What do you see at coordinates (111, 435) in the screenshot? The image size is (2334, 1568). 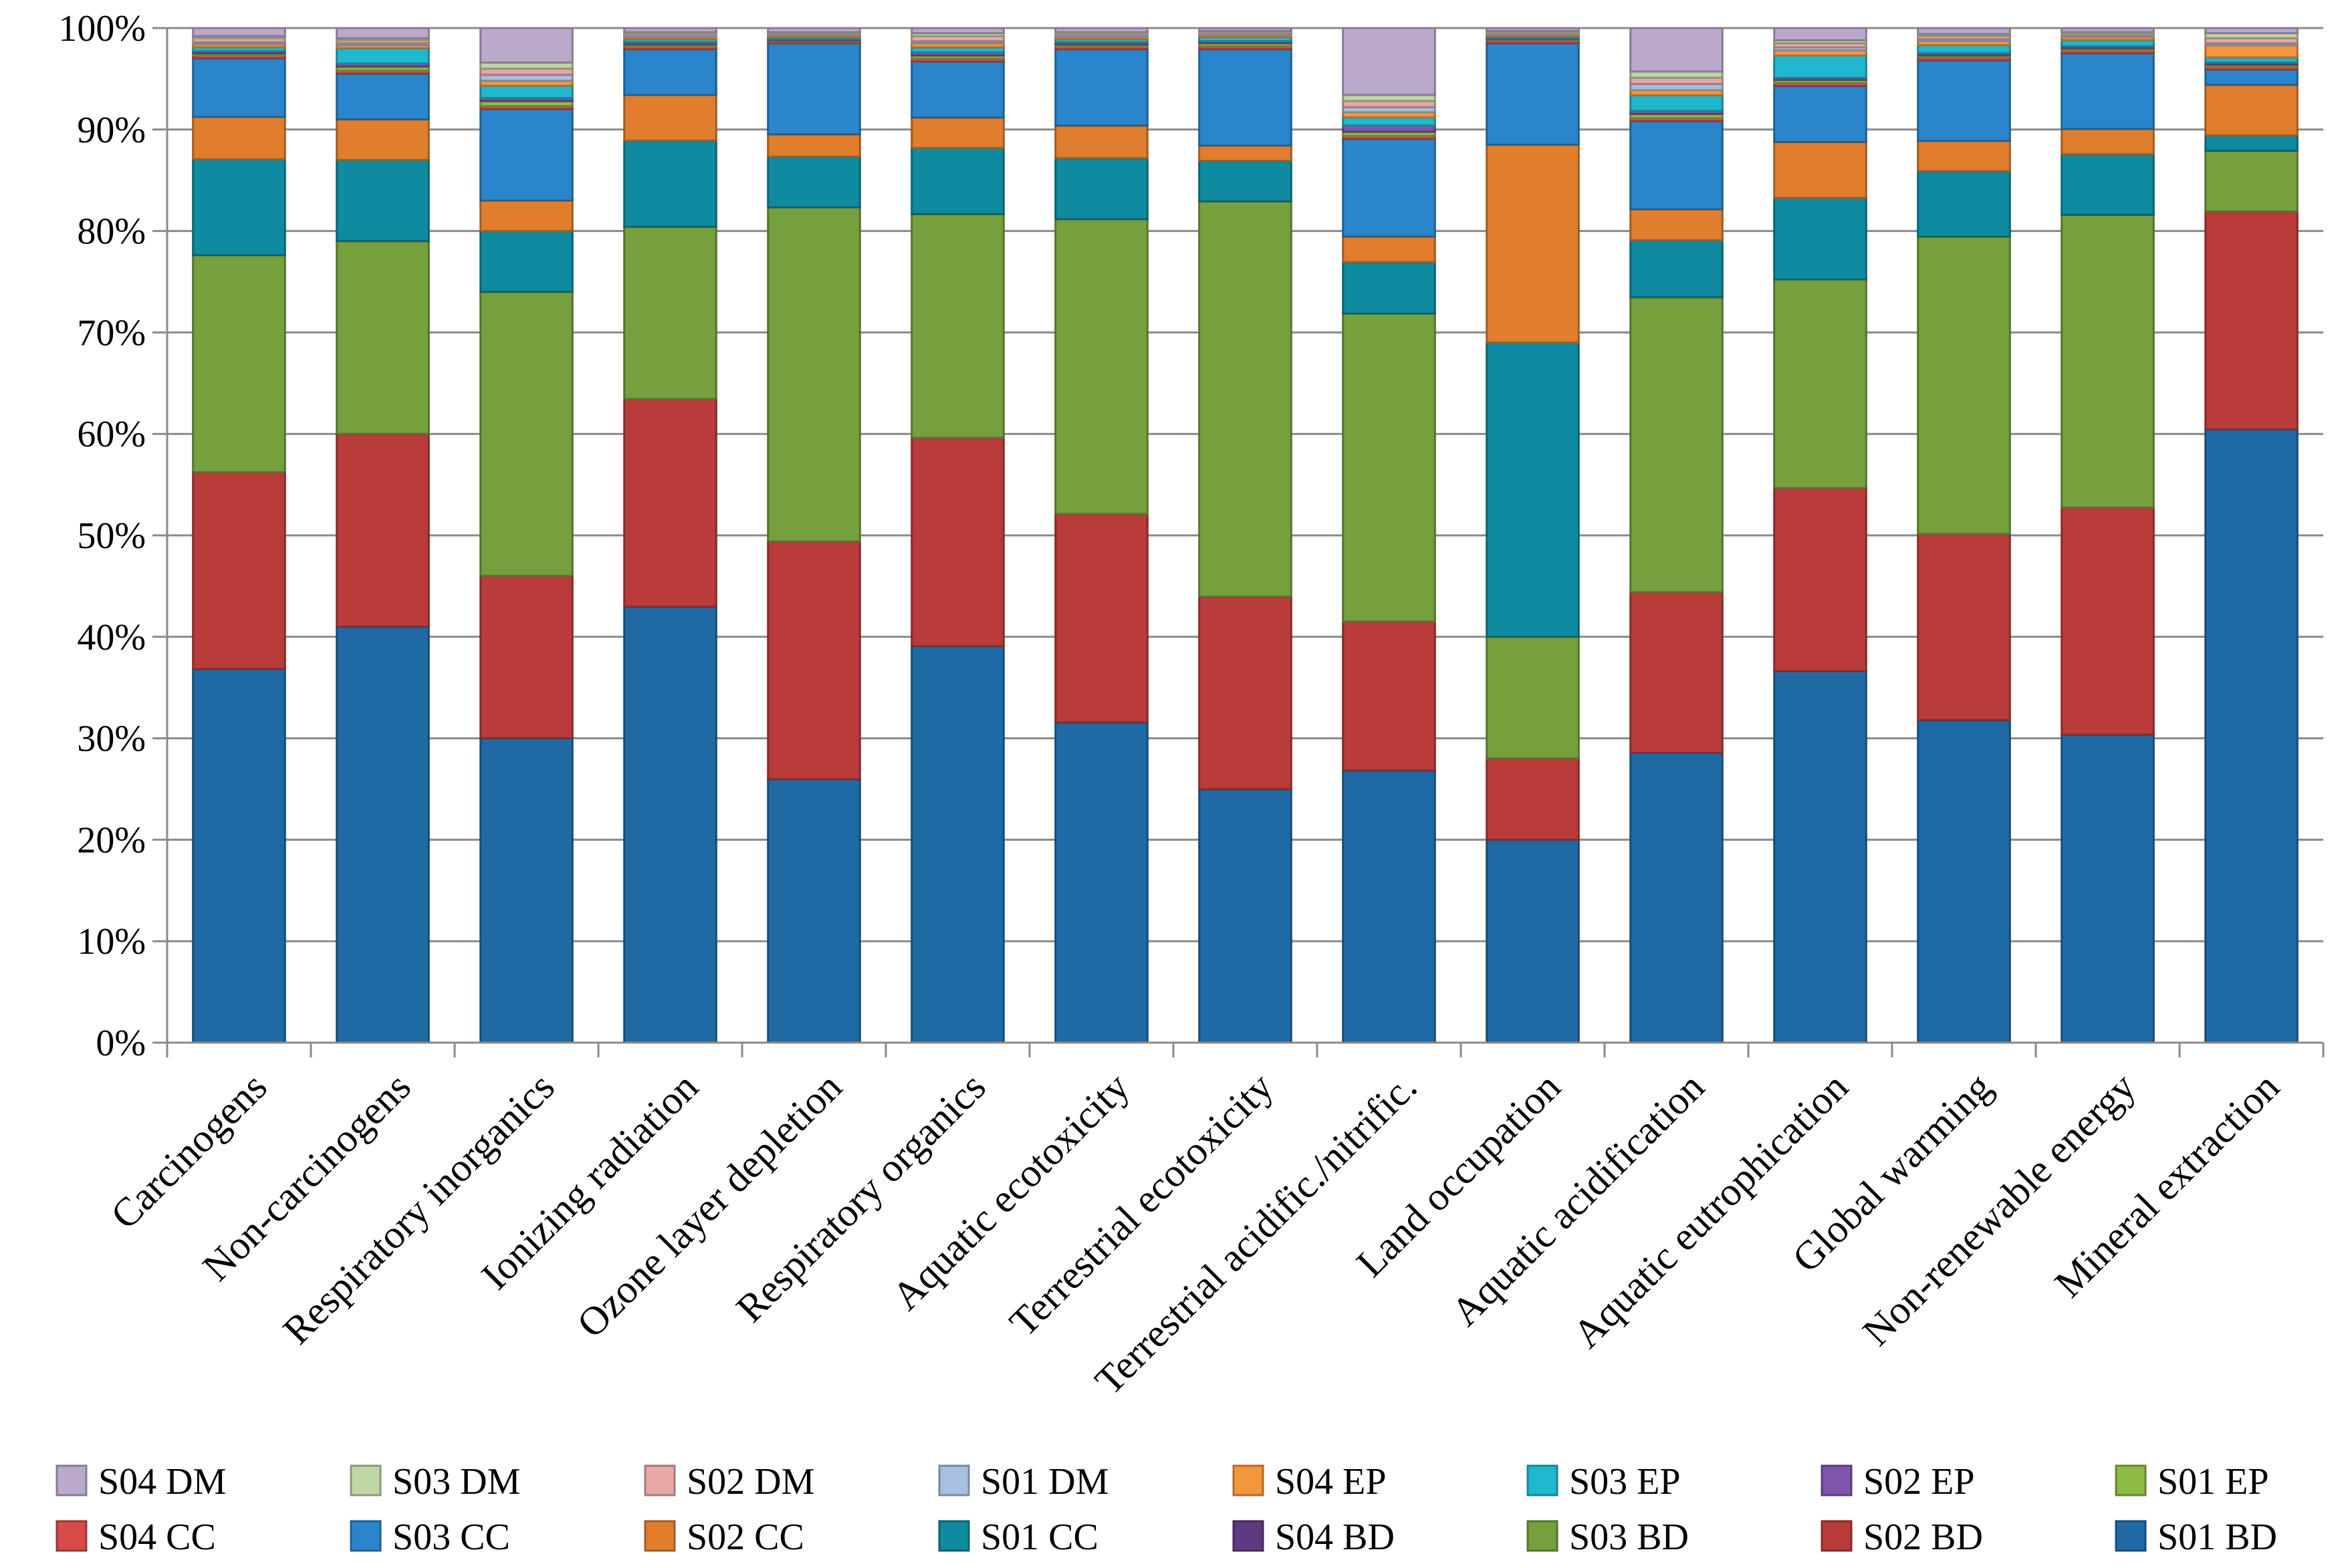 I see `y-tick-label: 60%` at bounding box center [111, 435].